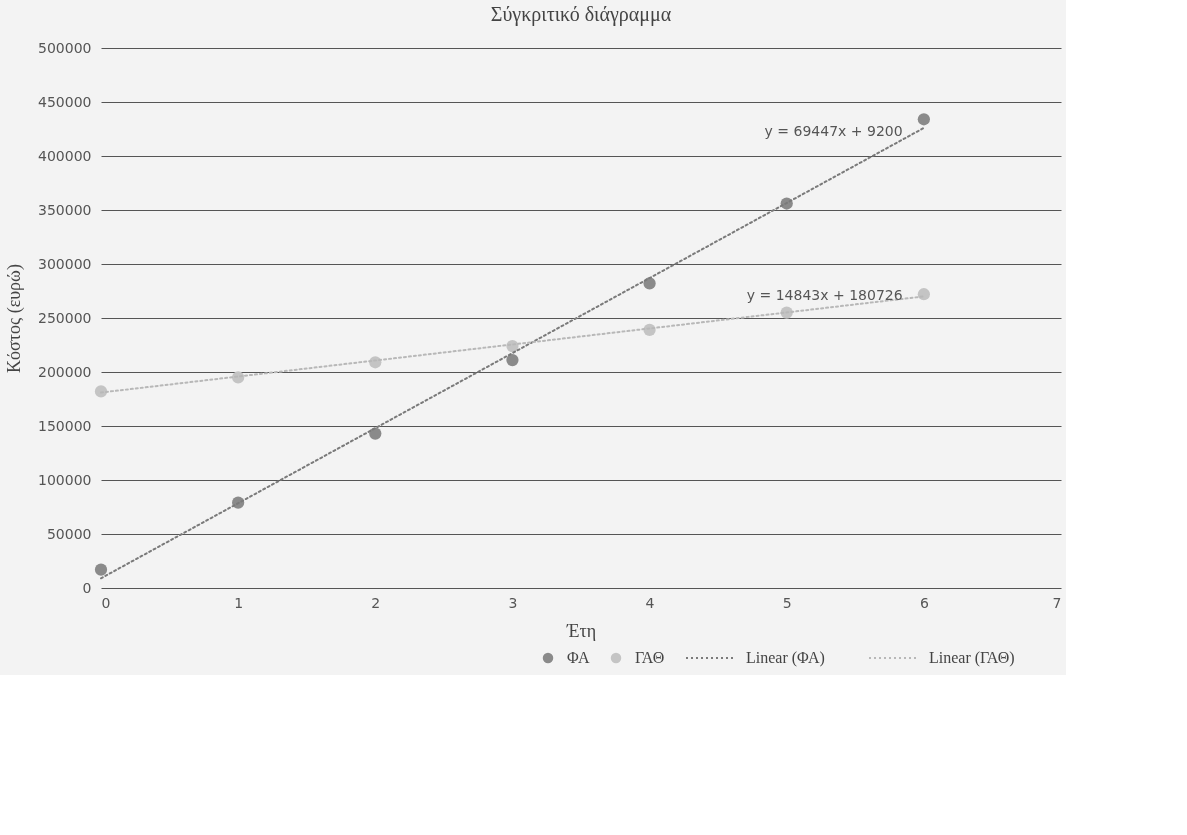 Image resolution: width=1187 pixels, height=835 pixels. I want to click on y-tick-label: 300000, so click(65, 263).